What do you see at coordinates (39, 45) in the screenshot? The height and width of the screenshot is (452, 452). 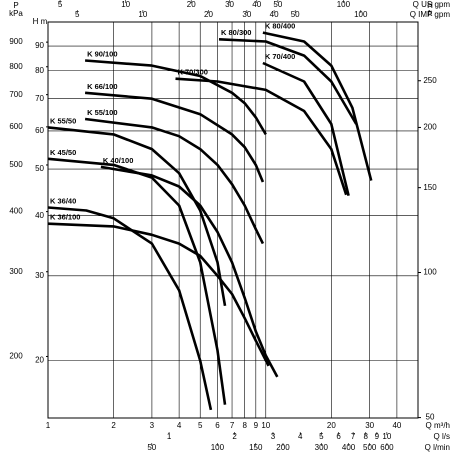 I see `y-tick-label: 90` at bounding box center [39, 45].